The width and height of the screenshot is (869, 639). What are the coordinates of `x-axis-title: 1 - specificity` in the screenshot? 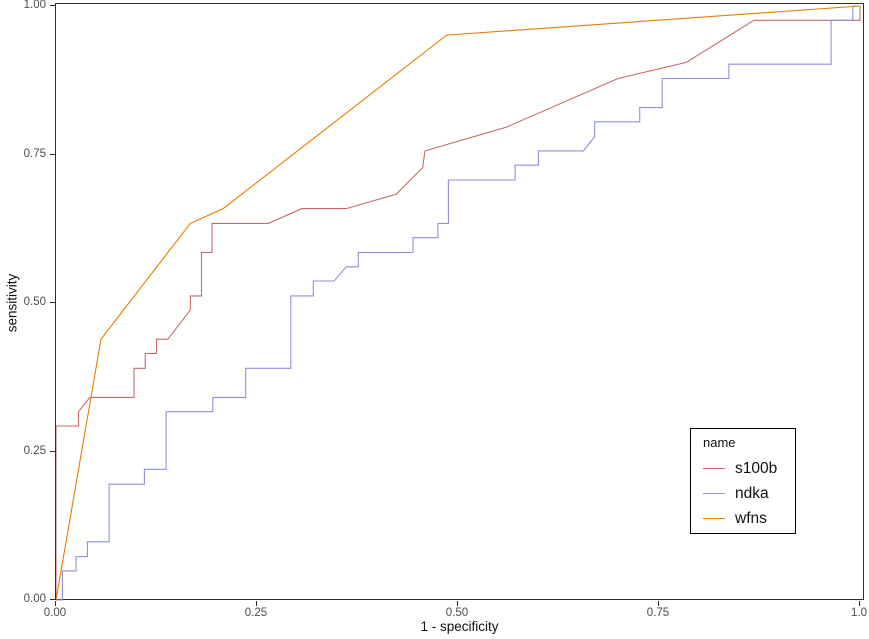 It's located at (459, 626).